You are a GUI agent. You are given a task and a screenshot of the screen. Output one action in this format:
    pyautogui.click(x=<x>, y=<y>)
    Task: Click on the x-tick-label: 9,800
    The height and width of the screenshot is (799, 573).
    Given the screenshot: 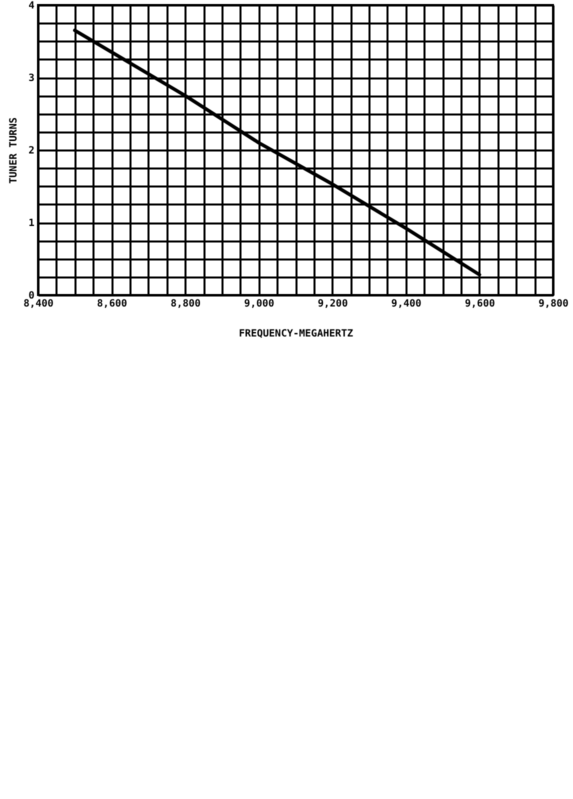 What is the action you would take?
    pyautogui.click(x=553, y=304)
    